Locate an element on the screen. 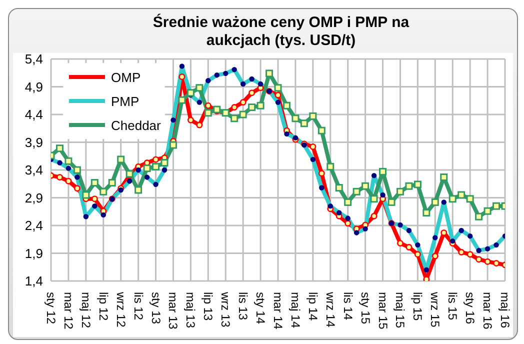 This screenshot has height=344, width=524. x-tick-label: sty 13 is located at coordinates (155, 308).